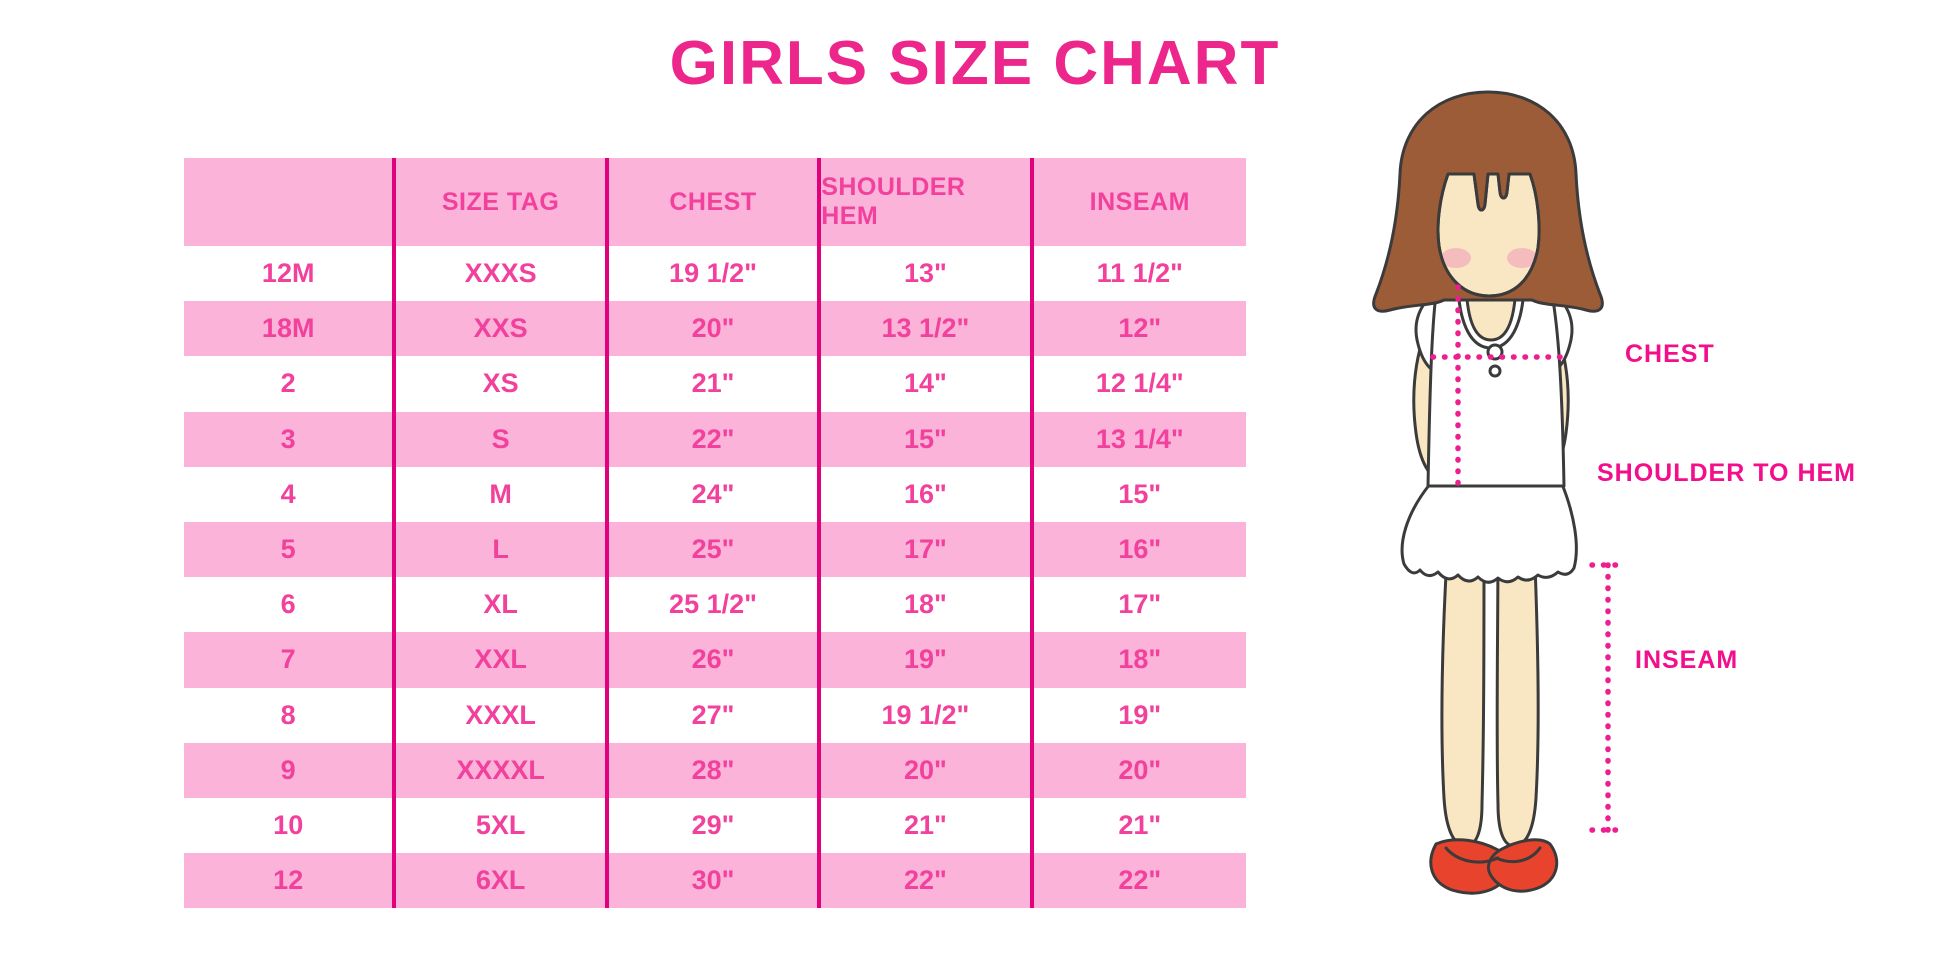  I want to click on girl-illustration, so click(1499, 492).